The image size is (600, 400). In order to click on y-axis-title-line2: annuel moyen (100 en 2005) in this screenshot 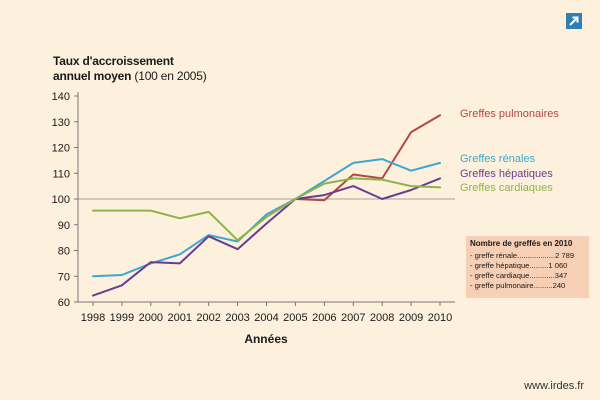, I will do `click(130, 76)`.